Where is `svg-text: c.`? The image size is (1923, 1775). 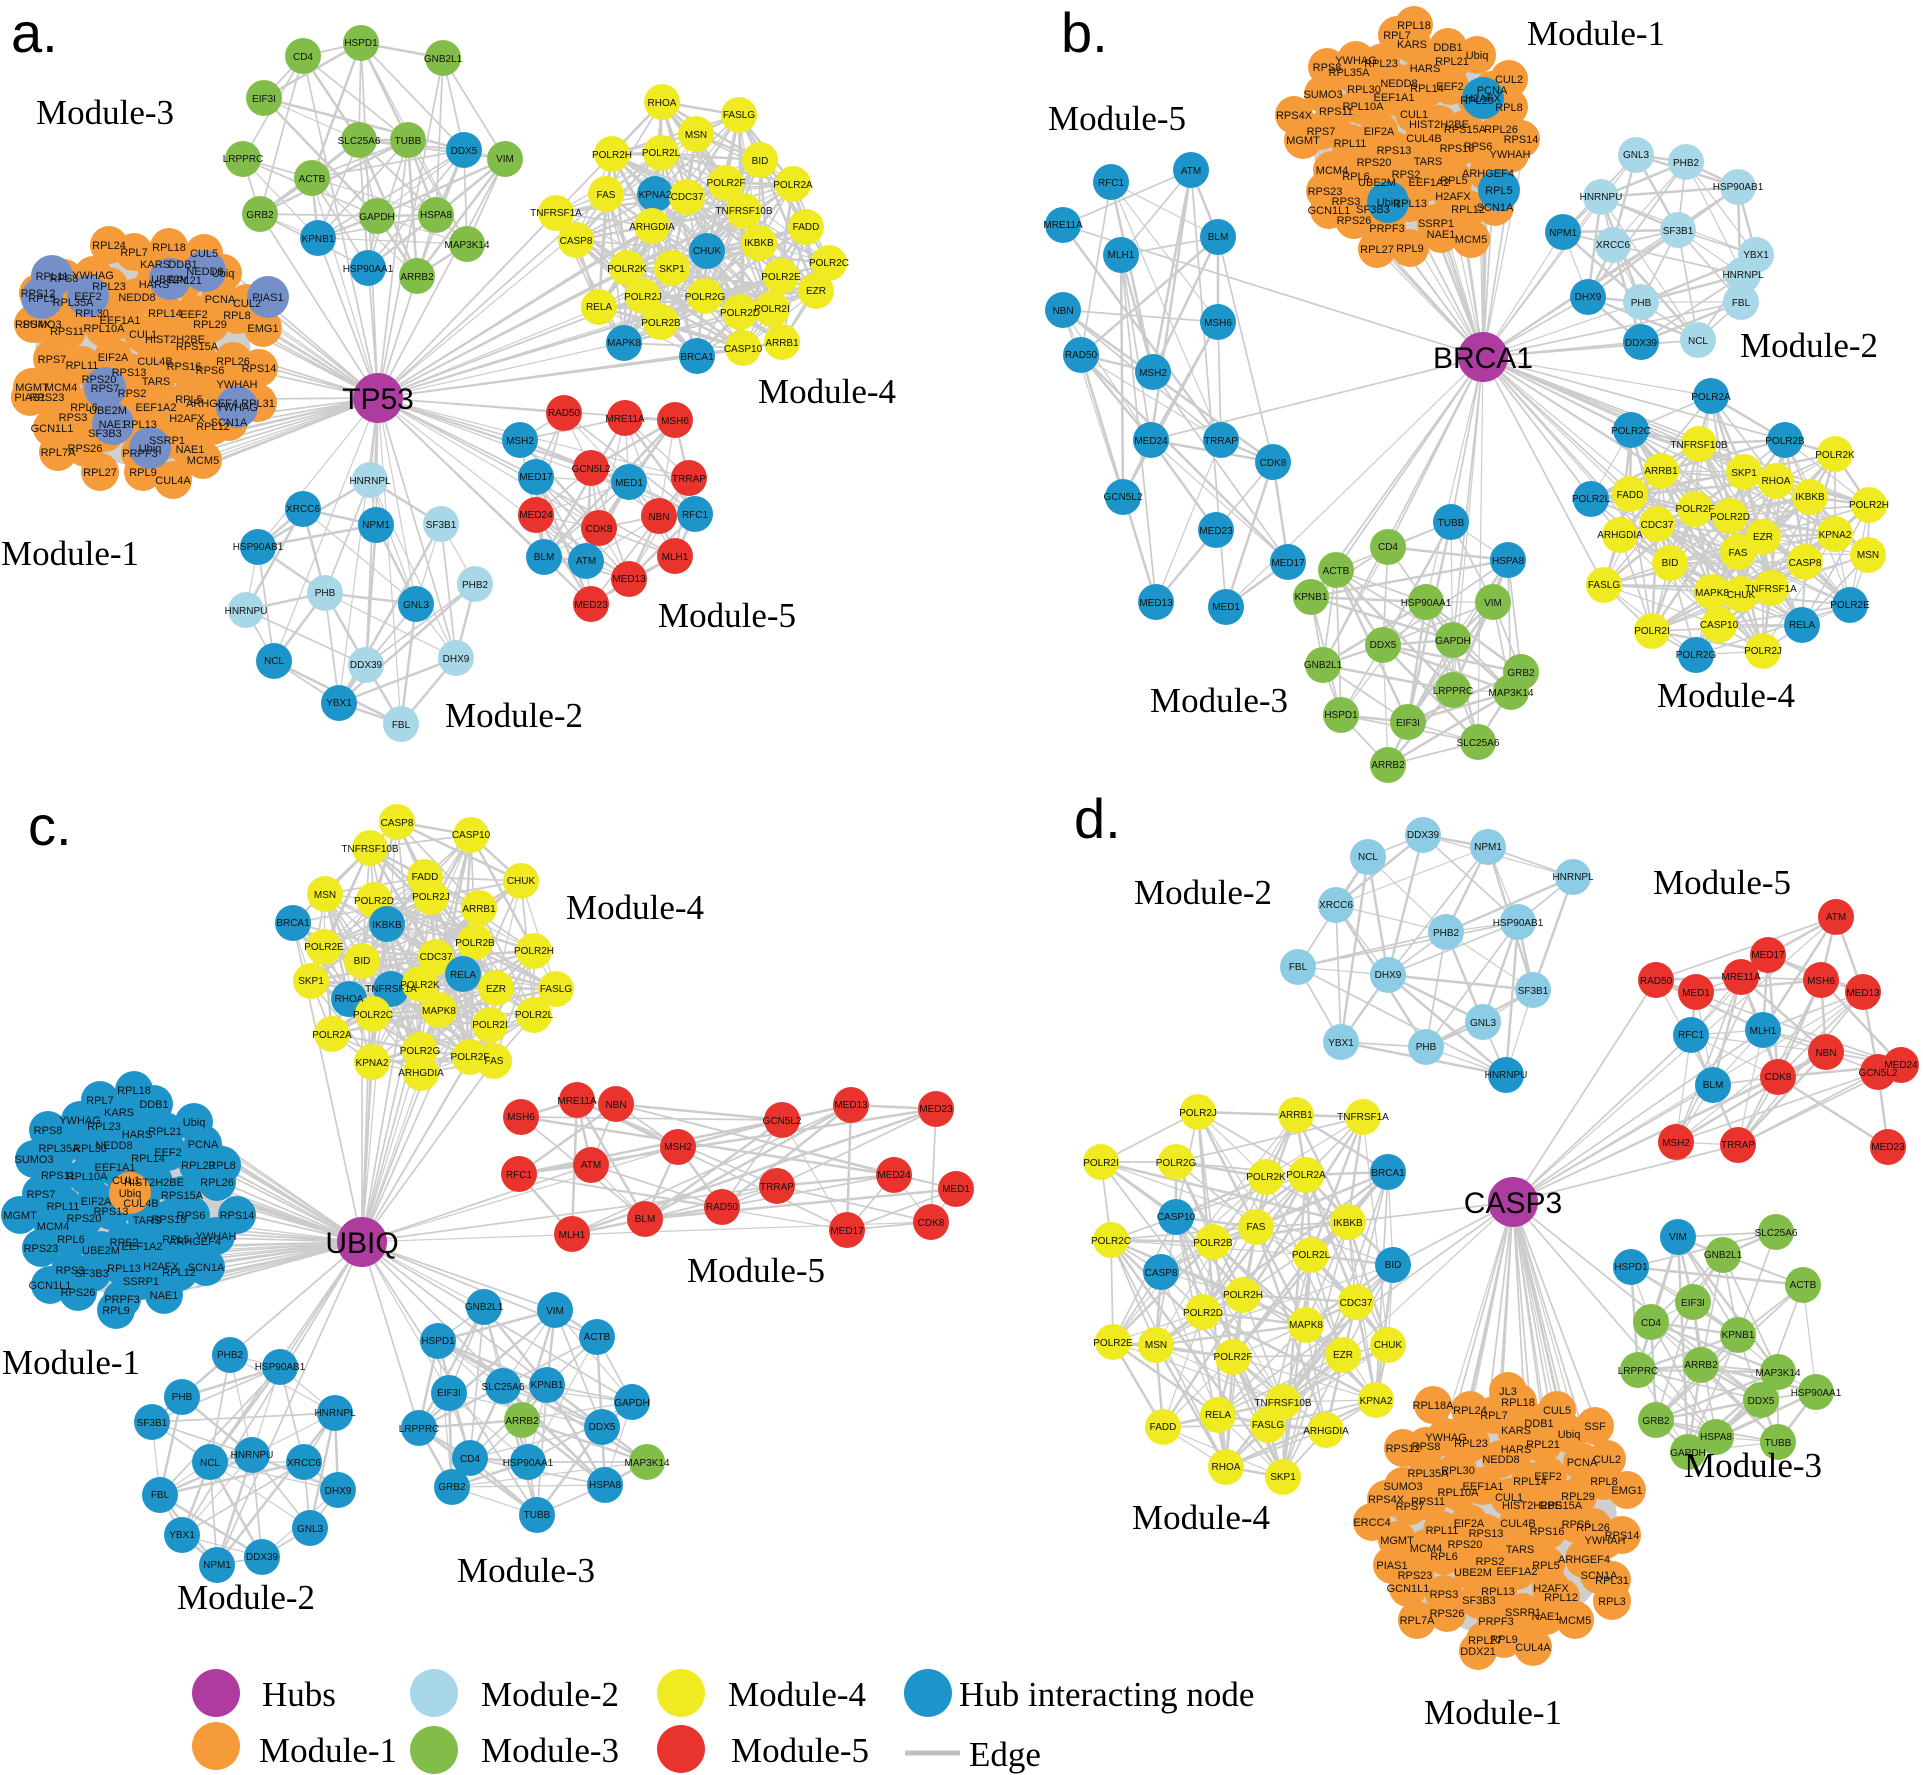
svg-text: c. is located at coordinates (50, 825).